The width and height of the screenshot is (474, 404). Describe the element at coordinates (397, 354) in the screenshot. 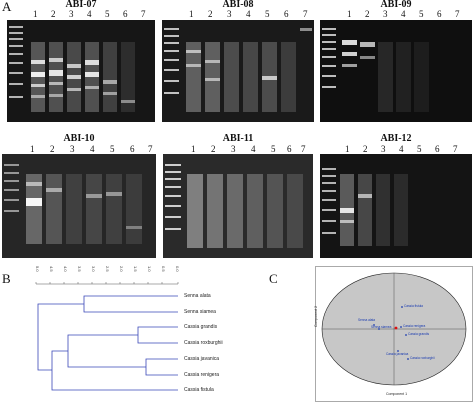

I see `pca-point-label: Cassia javanica` at that location.